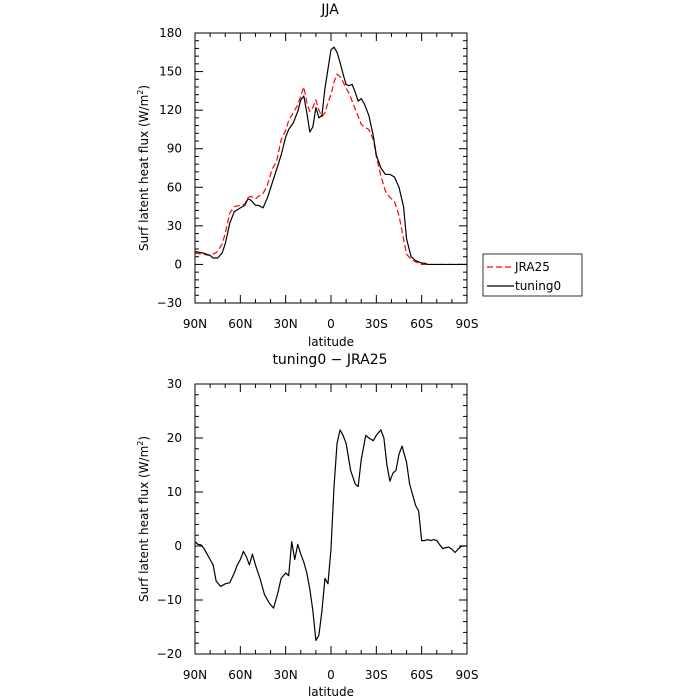 Image resolution: width=700 pixels, height=700 pixels. What do you see at coordinates (421, 675) in the screenshot?
I see `bottom-x-tick-label: 60S` at bounding box center [421, 675].